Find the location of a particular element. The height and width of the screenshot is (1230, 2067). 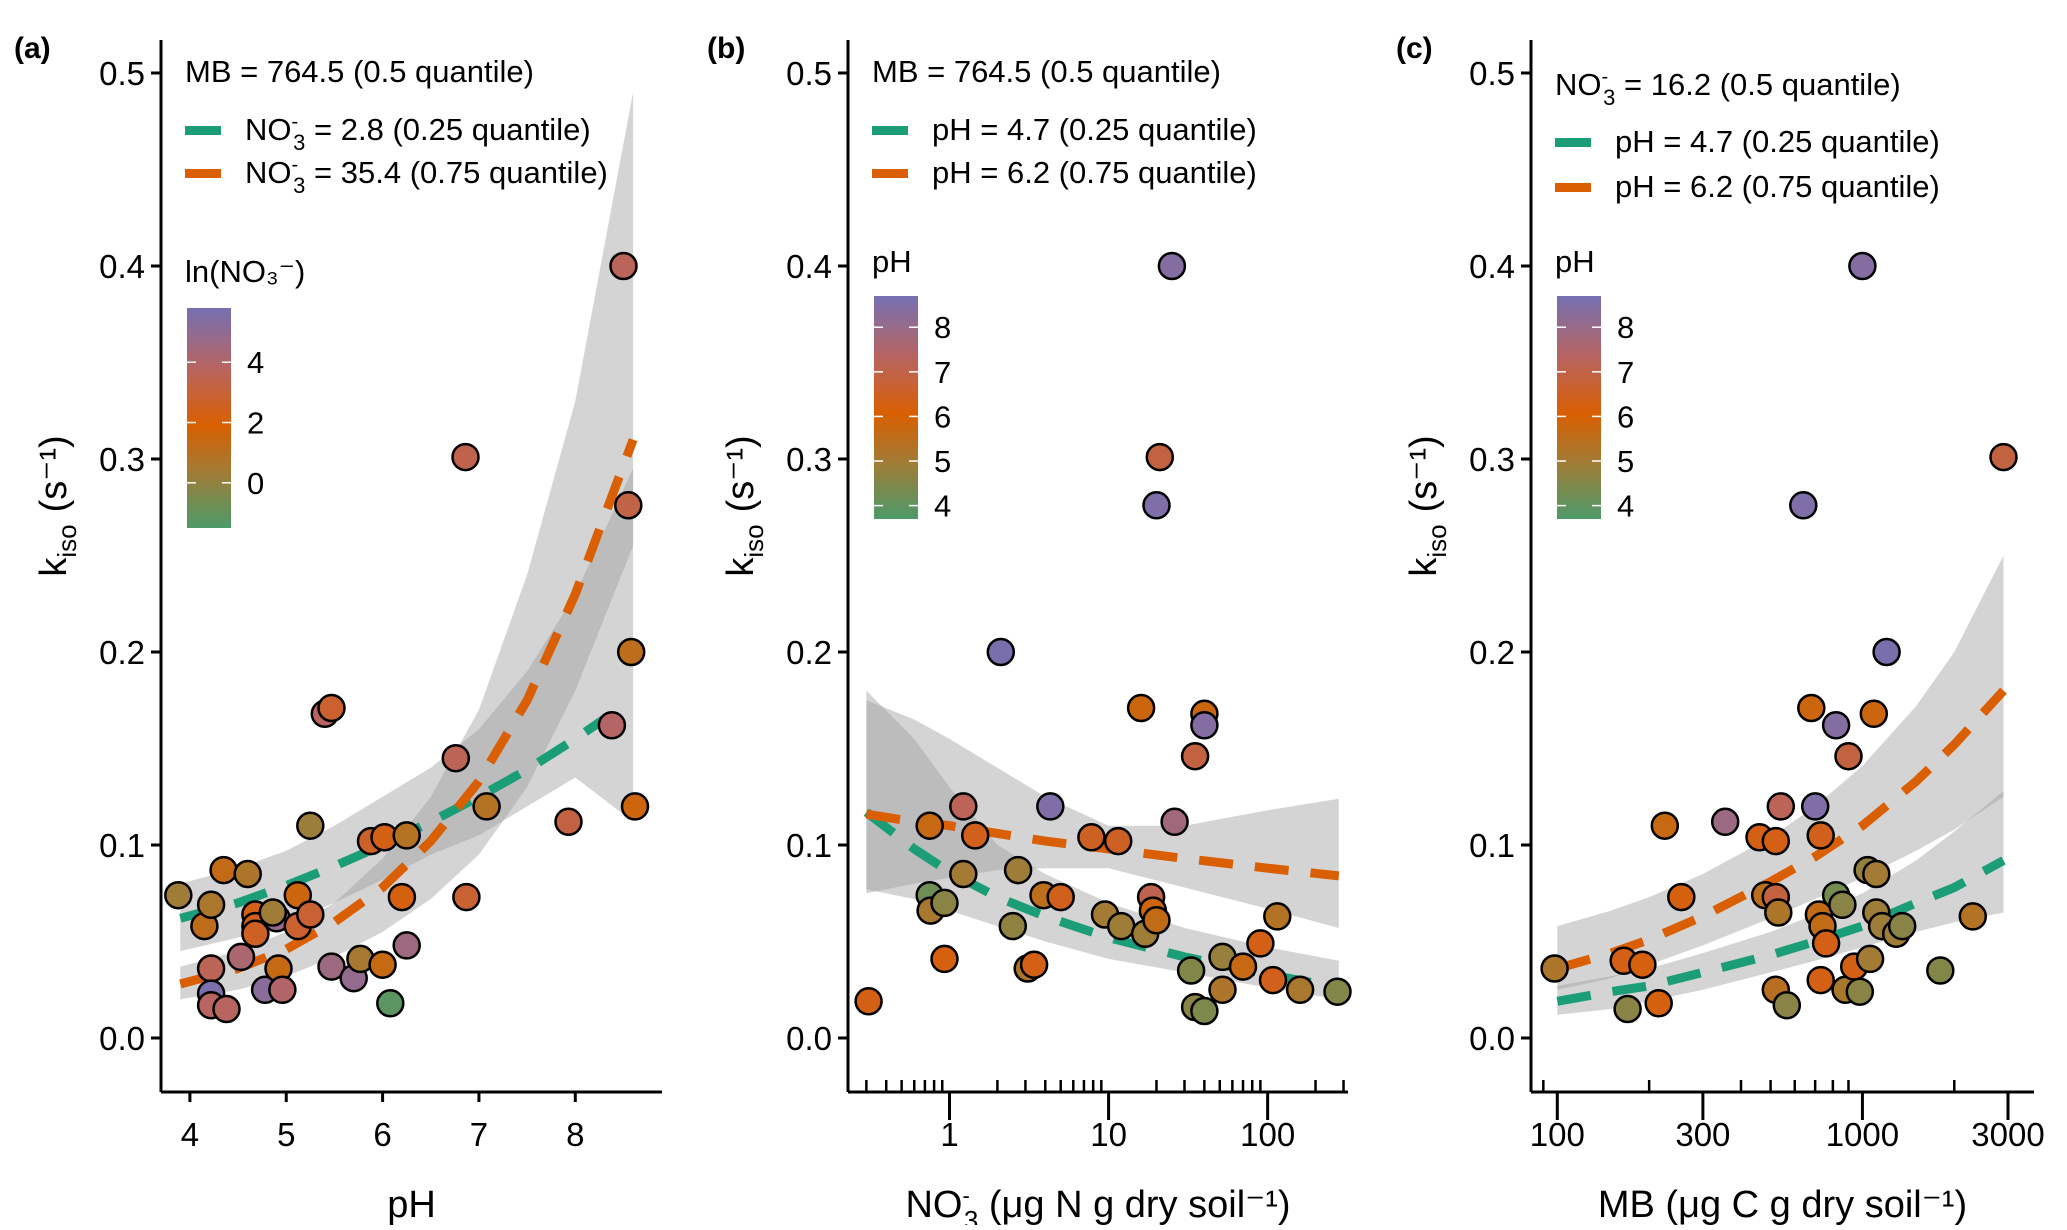

colorbar-tick-label: 4 is located at coordinates (1625, 506).